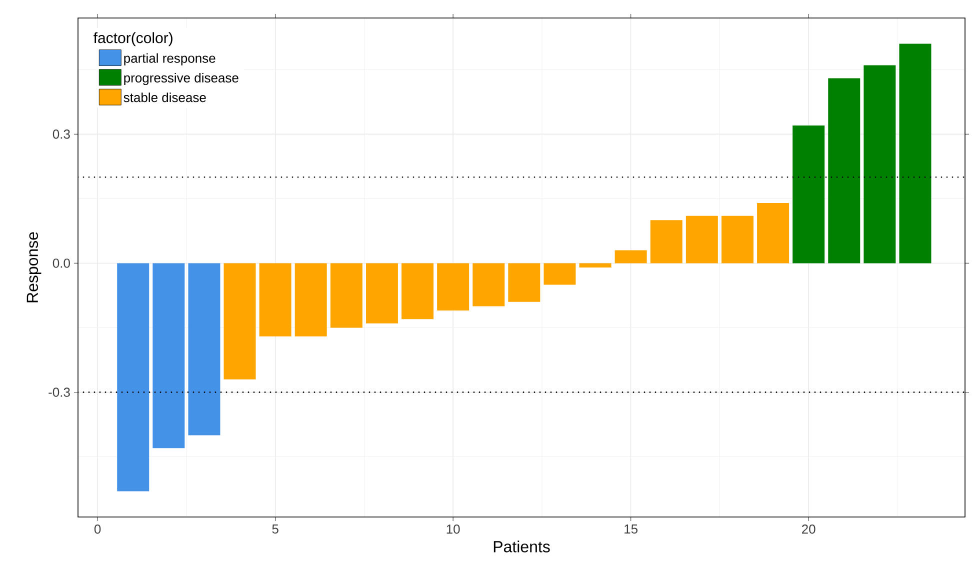  Describe the element at coordinates (59, 392) in the screenshot. I see `y-tick-label: -0.3` at that location.